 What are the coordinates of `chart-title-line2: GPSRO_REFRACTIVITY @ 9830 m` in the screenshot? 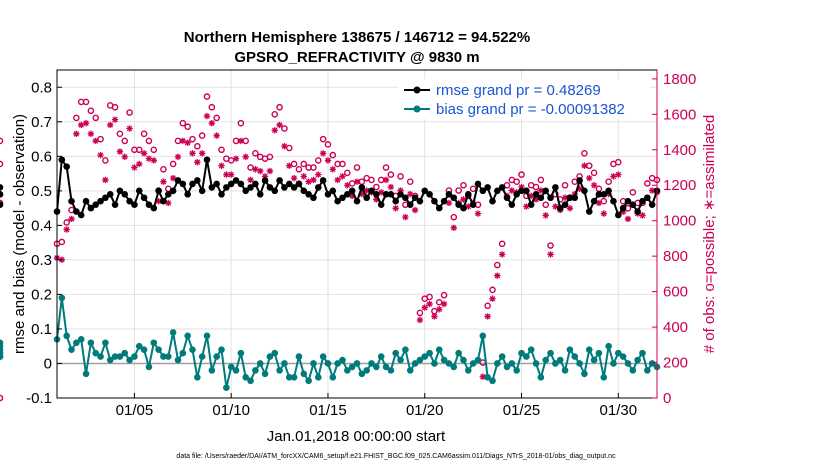 It's located at (356, 57).